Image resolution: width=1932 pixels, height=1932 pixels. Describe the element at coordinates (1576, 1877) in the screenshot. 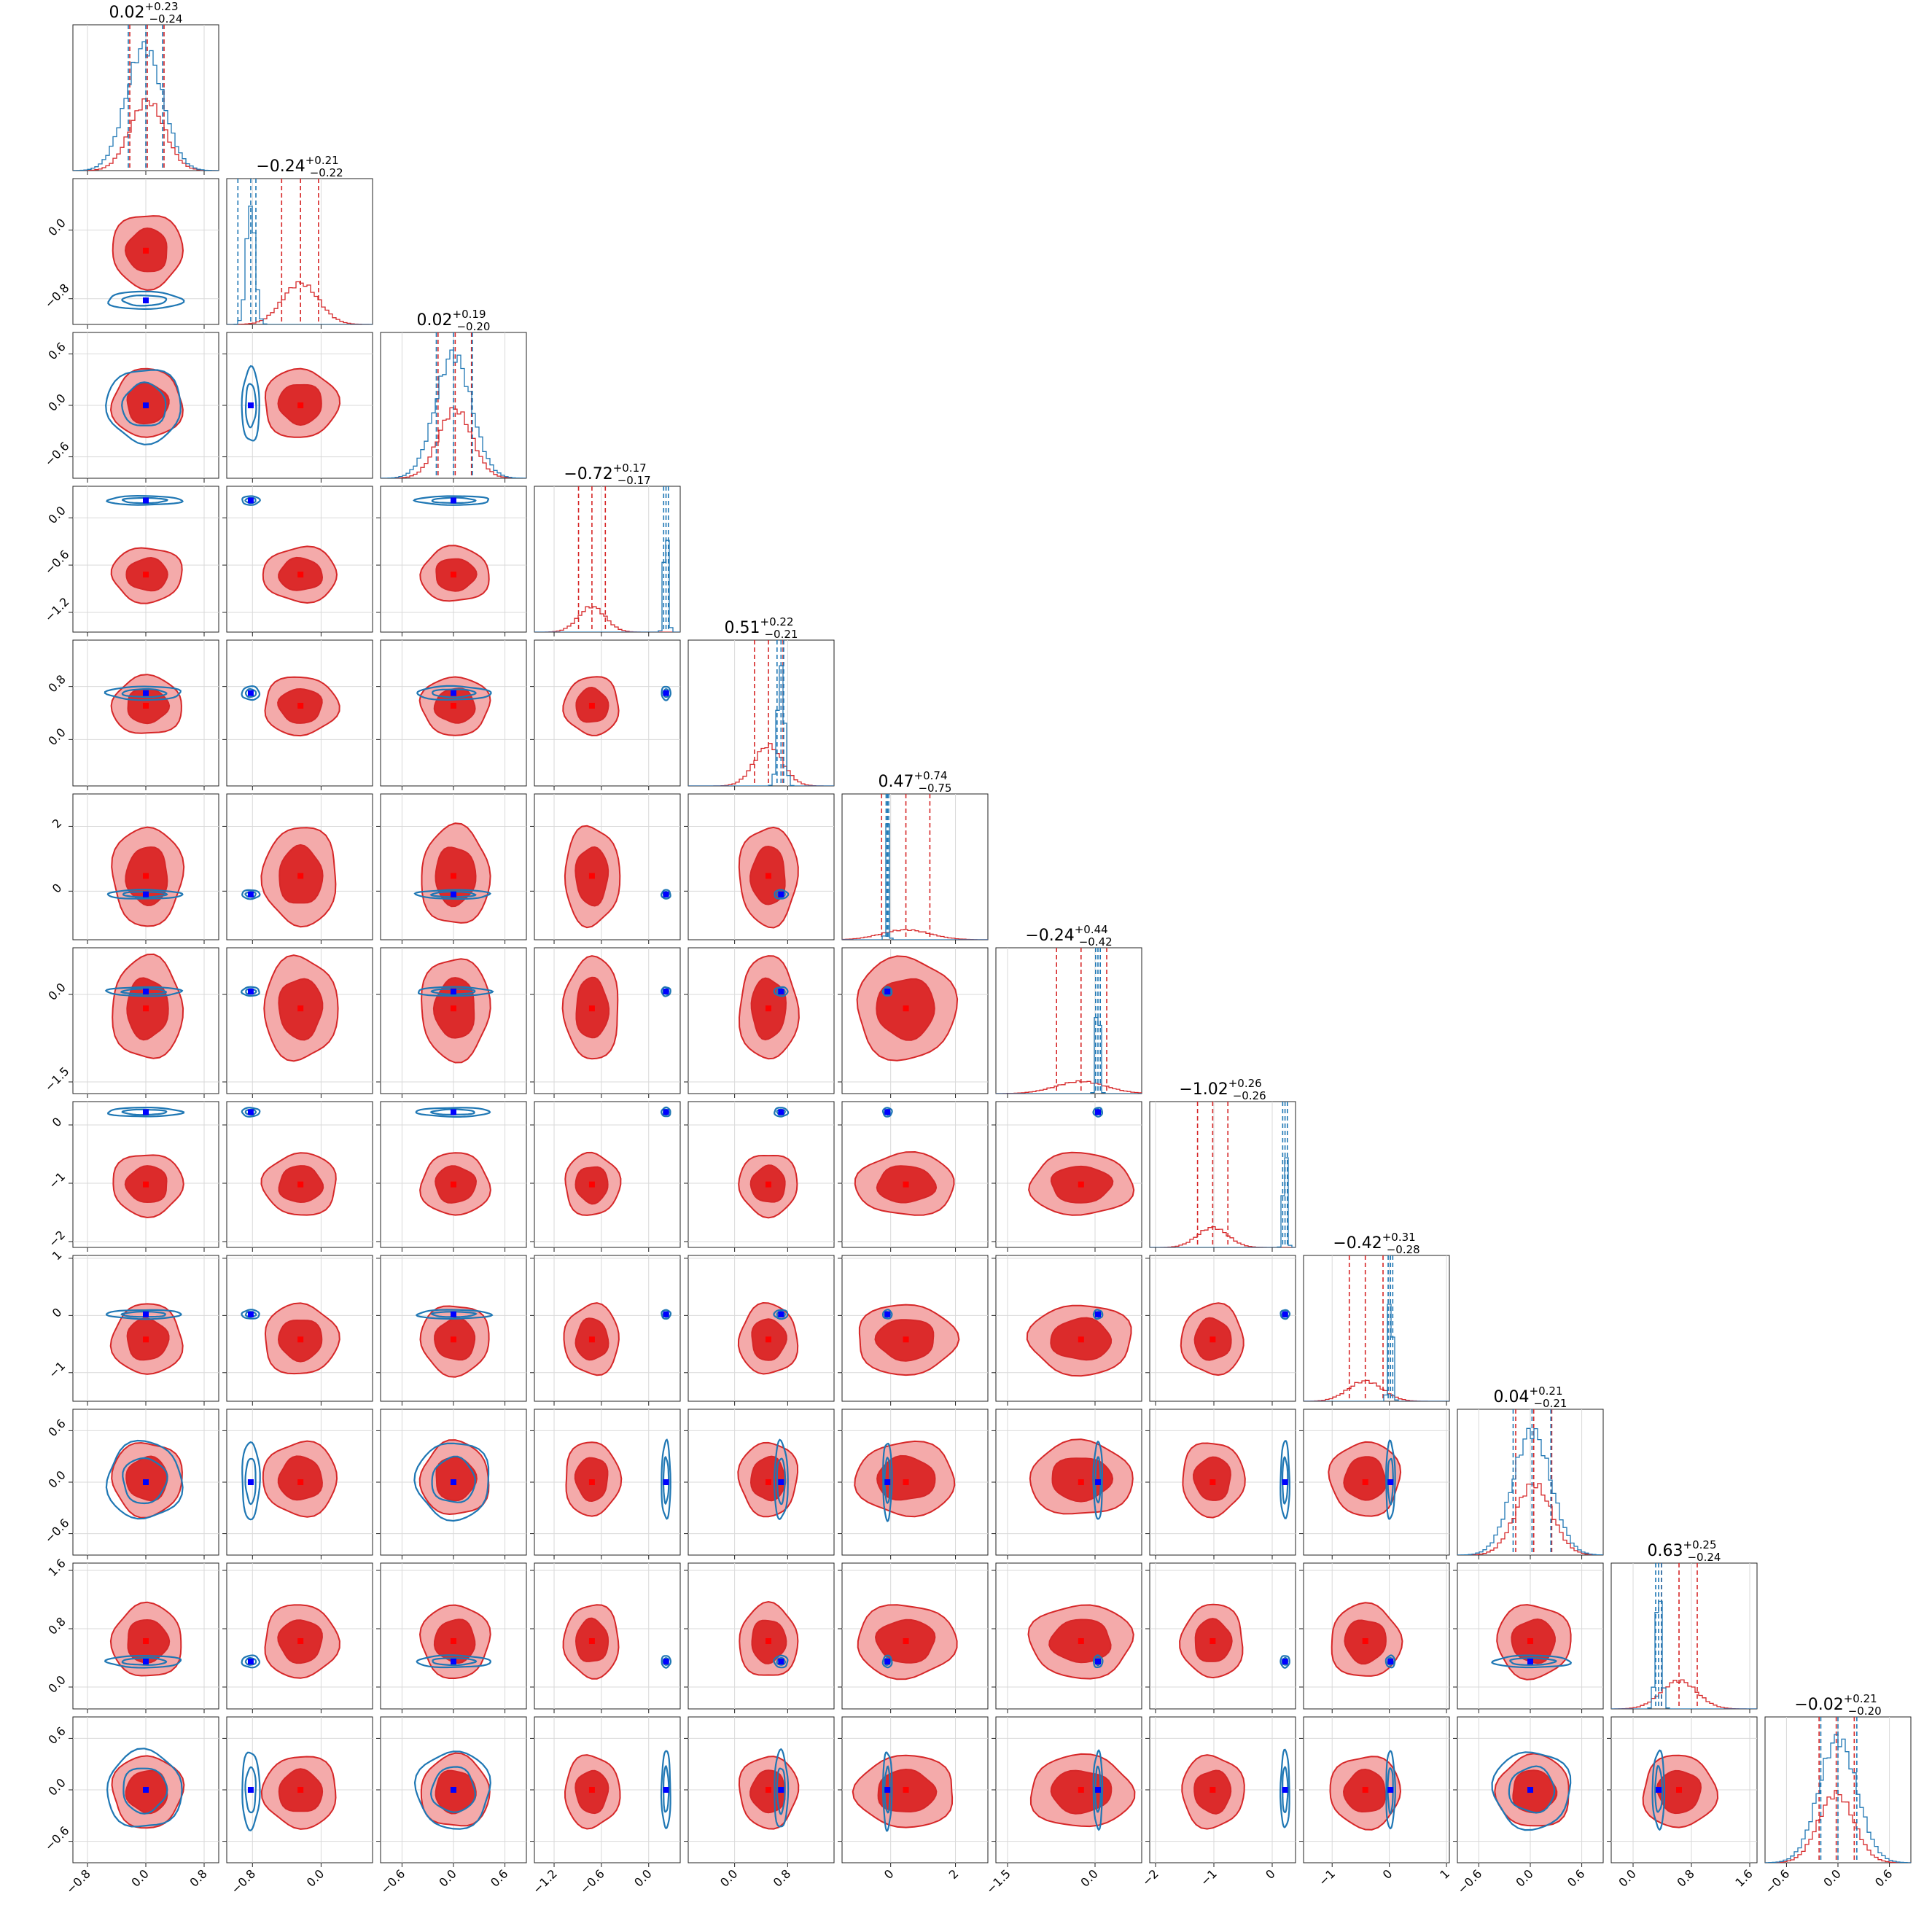

I see `x-tick-label: 0.6` at that location.